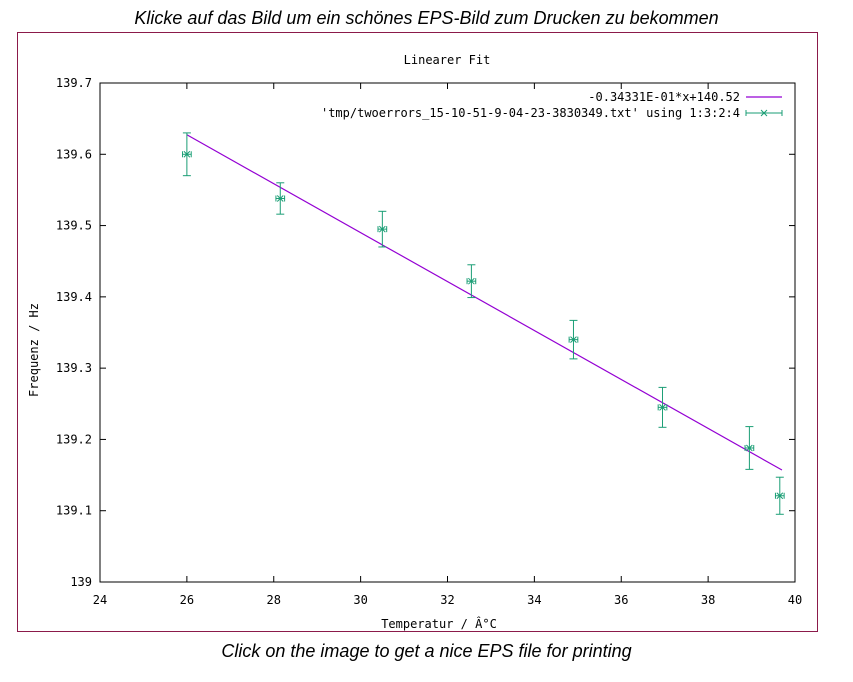 This screenshot has height=682, width=853. What do you see at coordinates (534, 600) in the screenshot?
I see `x-tick-label: 34` at bounding box center [534, 600].